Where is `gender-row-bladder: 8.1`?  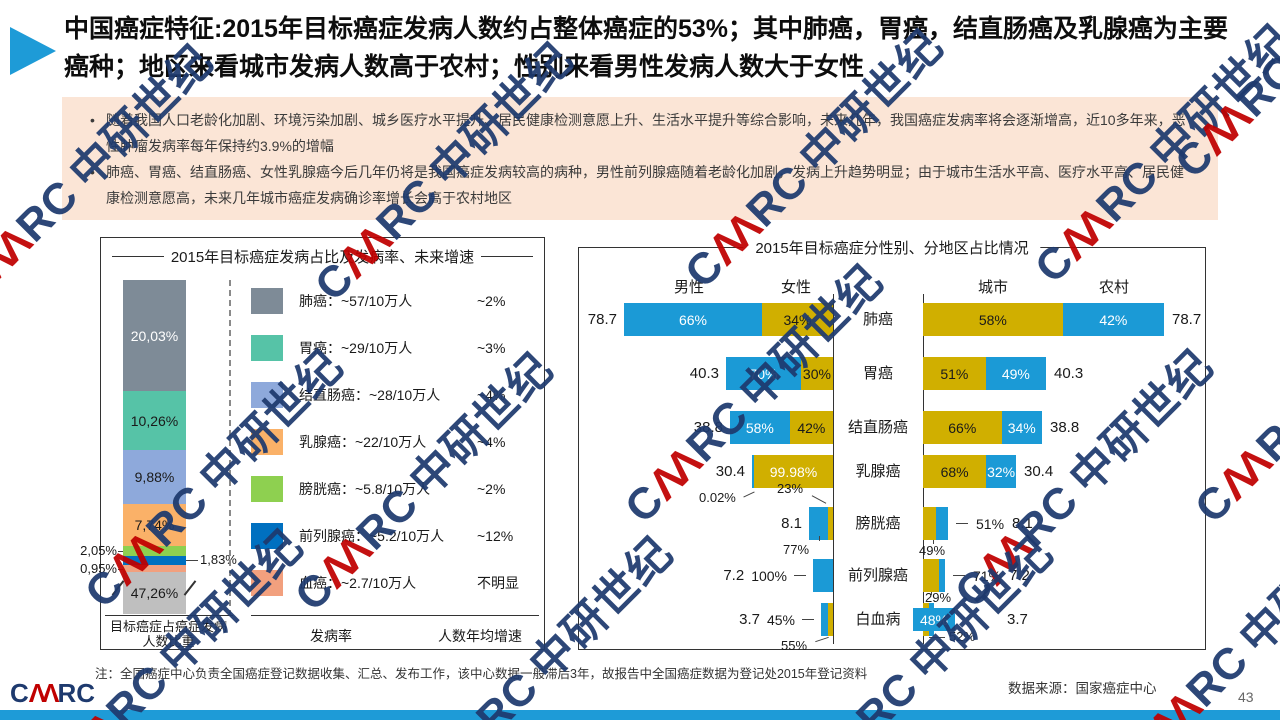 gender-row-bladder: 8.1 is located at coordinates (706, 523).